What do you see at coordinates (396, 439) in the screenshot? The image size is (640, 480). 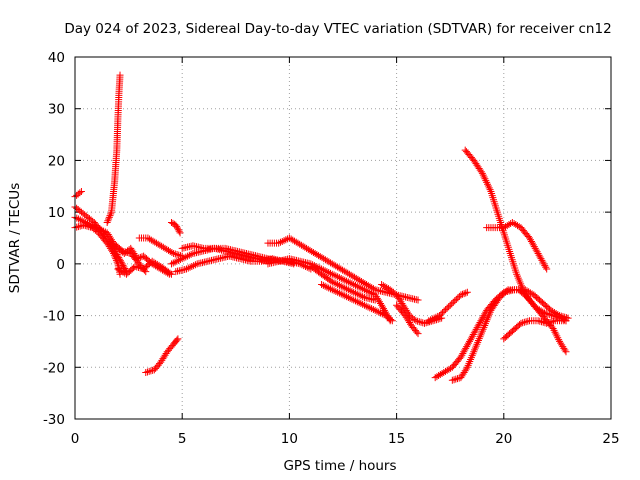 I see `x-tick-label: 15` at bounding box center [396, 439].